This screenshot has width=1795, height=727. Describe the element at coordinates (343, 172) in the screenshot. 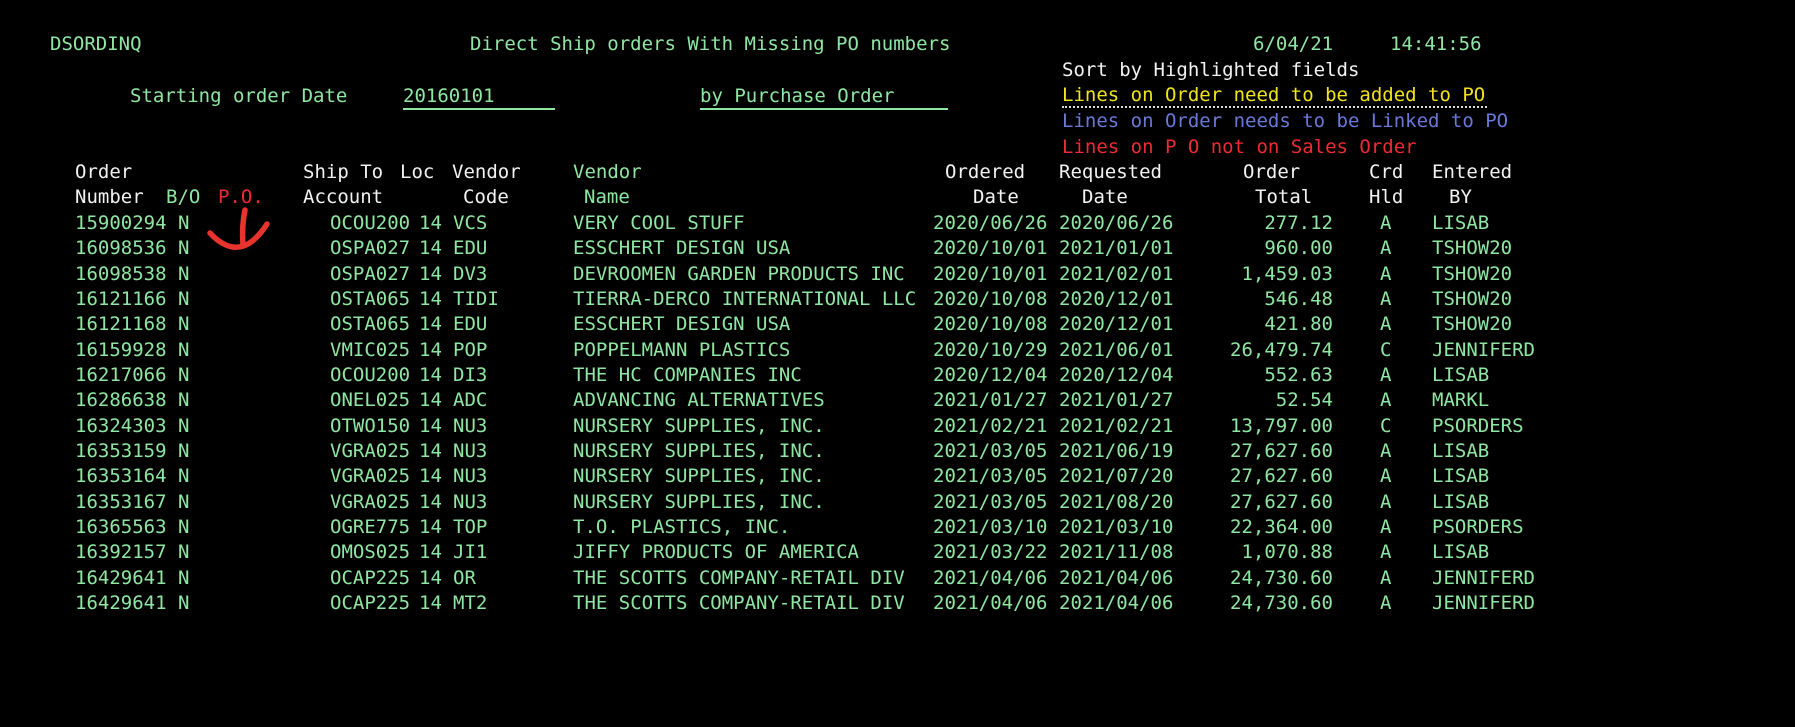

I see `header-ship-to-l1: Ship To` at that location.